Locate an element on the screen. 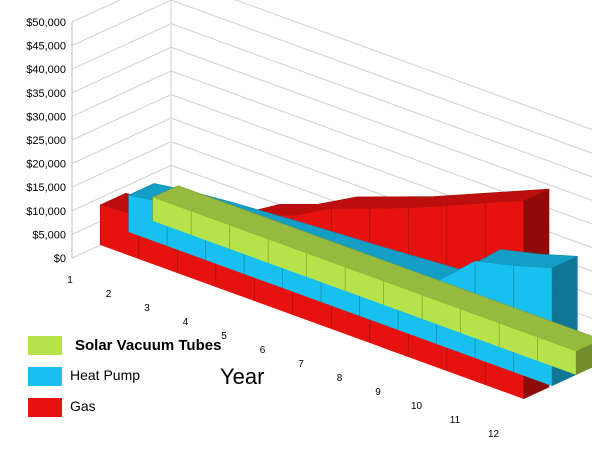 The width and height of the screenshot is (592, 476). legend-label-solar: Solar Vacuum Tubes is located at coordinates (148, 345).